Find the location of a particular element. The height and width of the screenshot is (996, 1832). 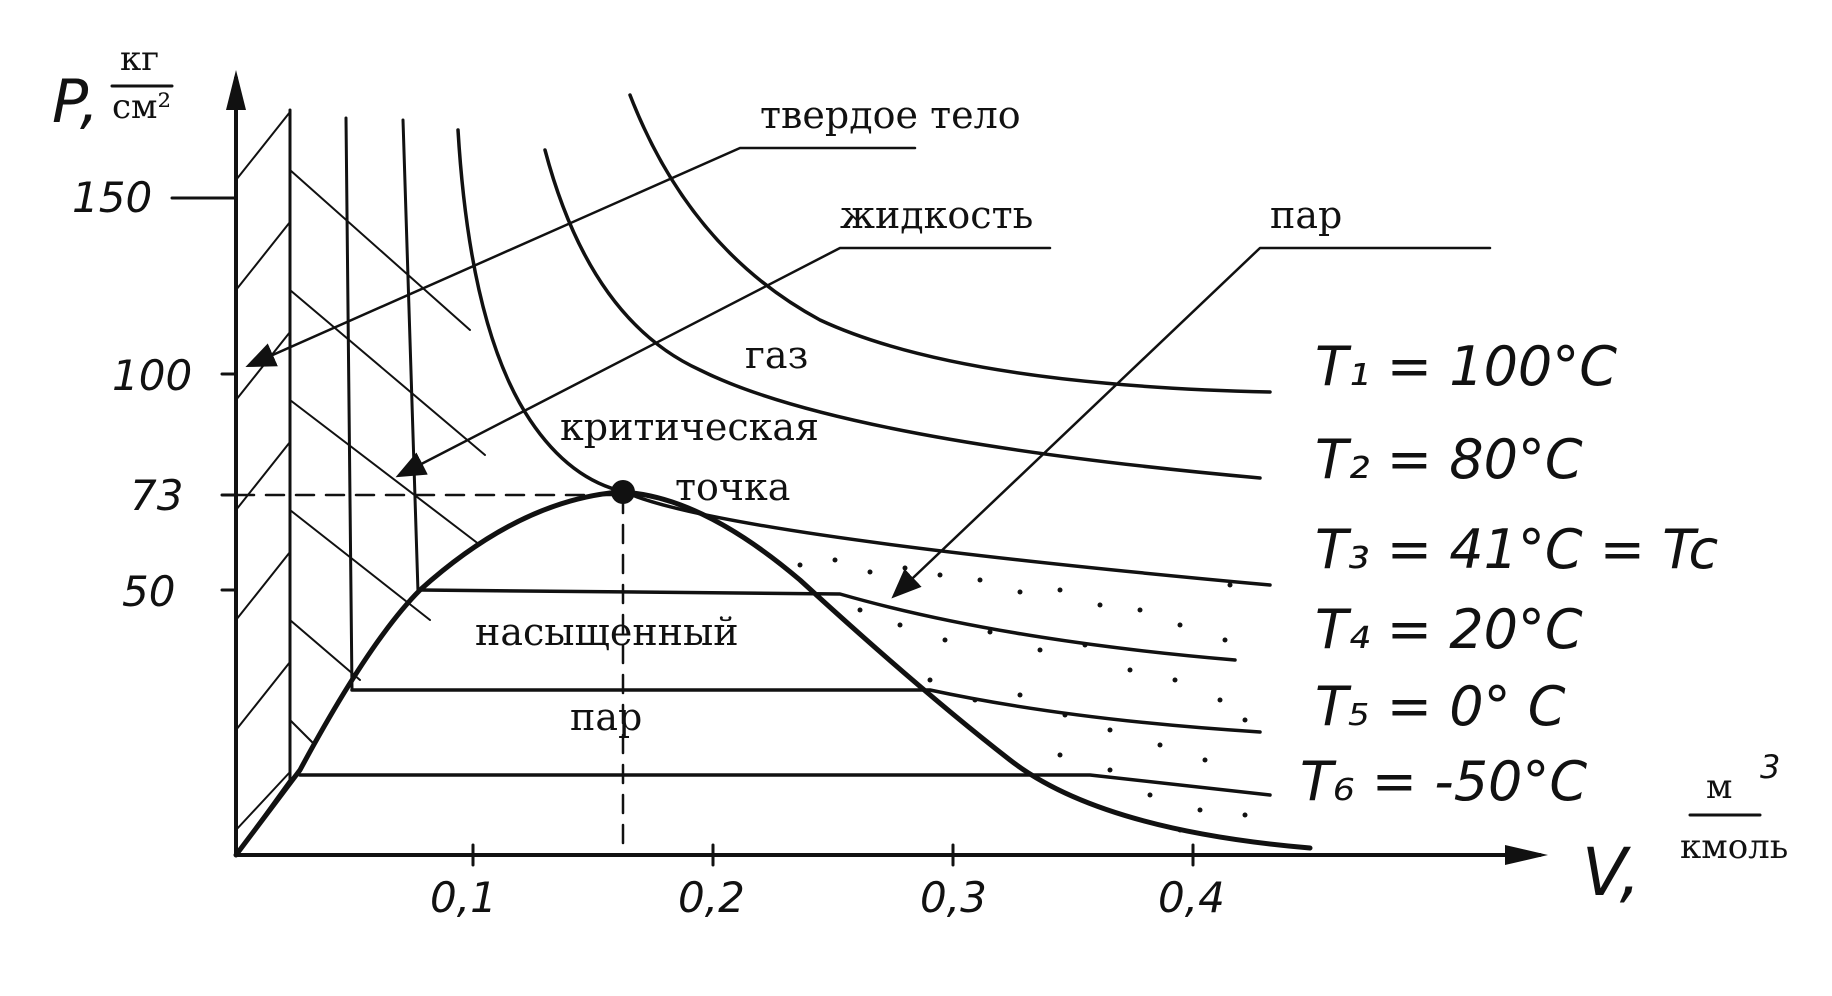

label-saturated-2: пар is located at coordinates (606, 717).